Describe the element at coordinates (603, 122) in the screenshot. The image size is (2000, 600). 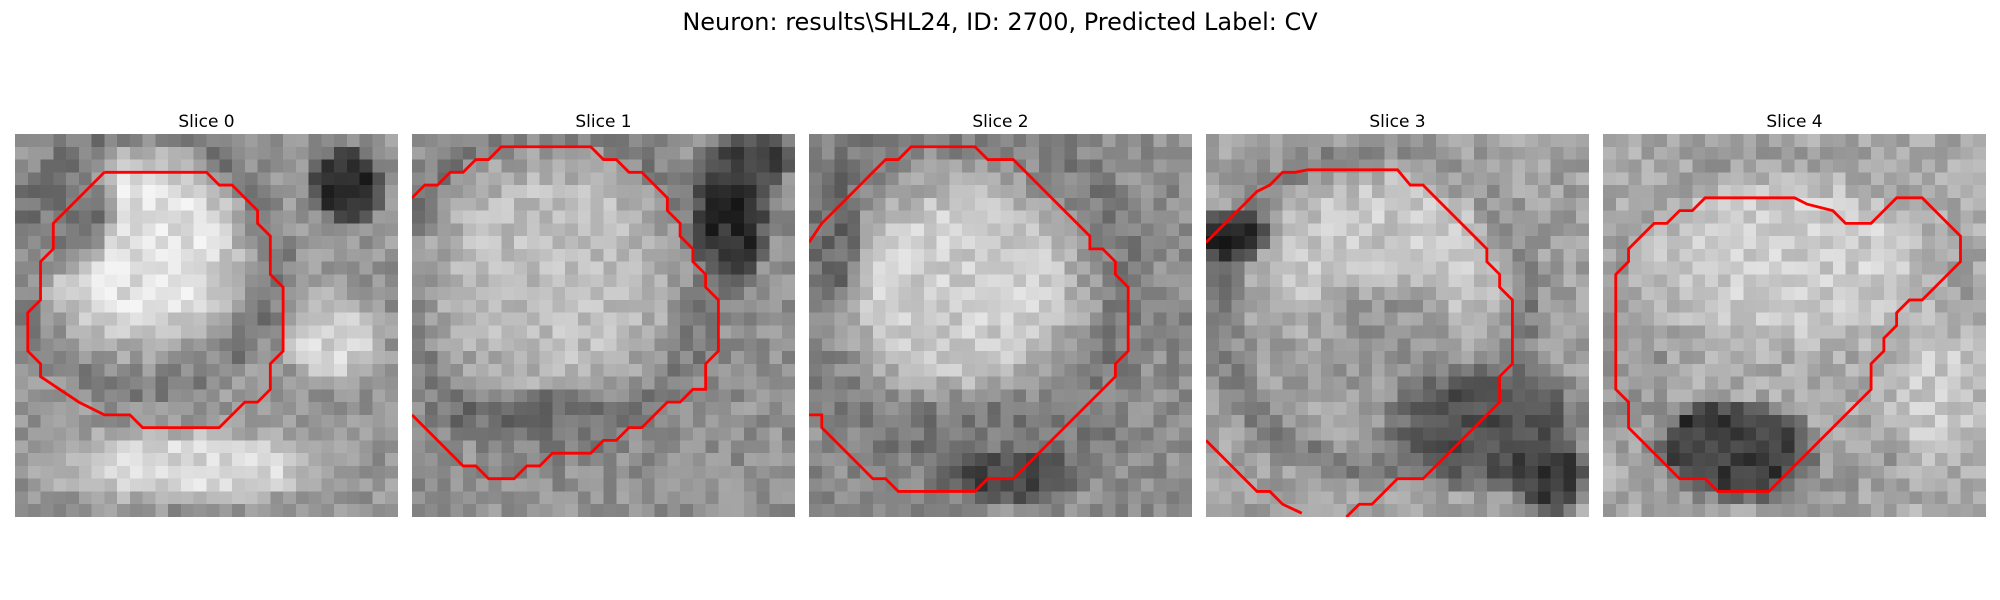
I see `slice-title-1: Slice 1` at that location.